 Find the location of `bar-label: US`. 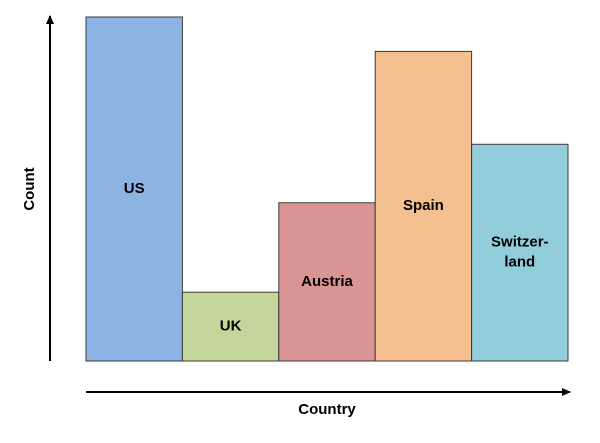

bar-label: US is located at coordinates (134, 188).